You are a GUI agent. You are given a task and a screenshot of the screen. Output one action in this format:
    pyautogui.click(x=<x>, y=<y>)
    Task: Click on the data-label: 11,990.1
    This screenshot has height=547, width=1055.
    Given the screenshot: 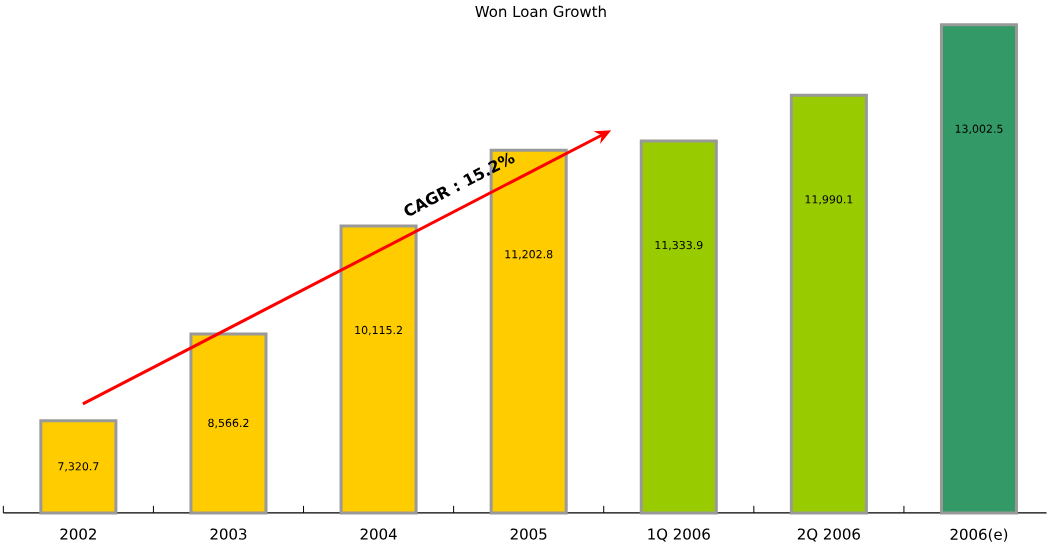 What is the action you would take?
    pyautogui.click(x=829, y=200)
    